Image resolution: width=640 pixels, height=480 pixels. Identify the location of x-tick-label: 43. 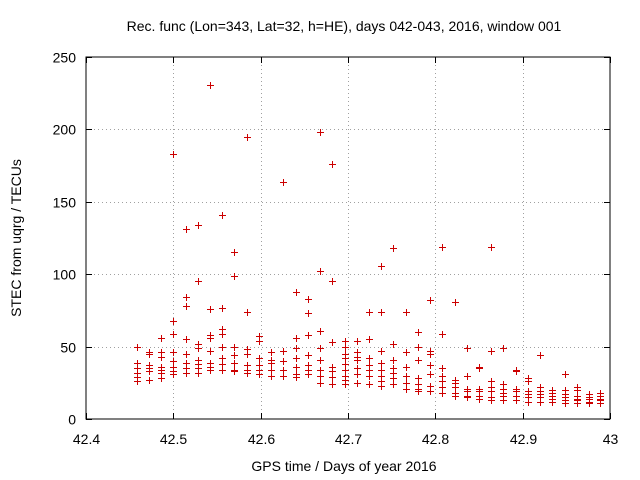
(611, 439).